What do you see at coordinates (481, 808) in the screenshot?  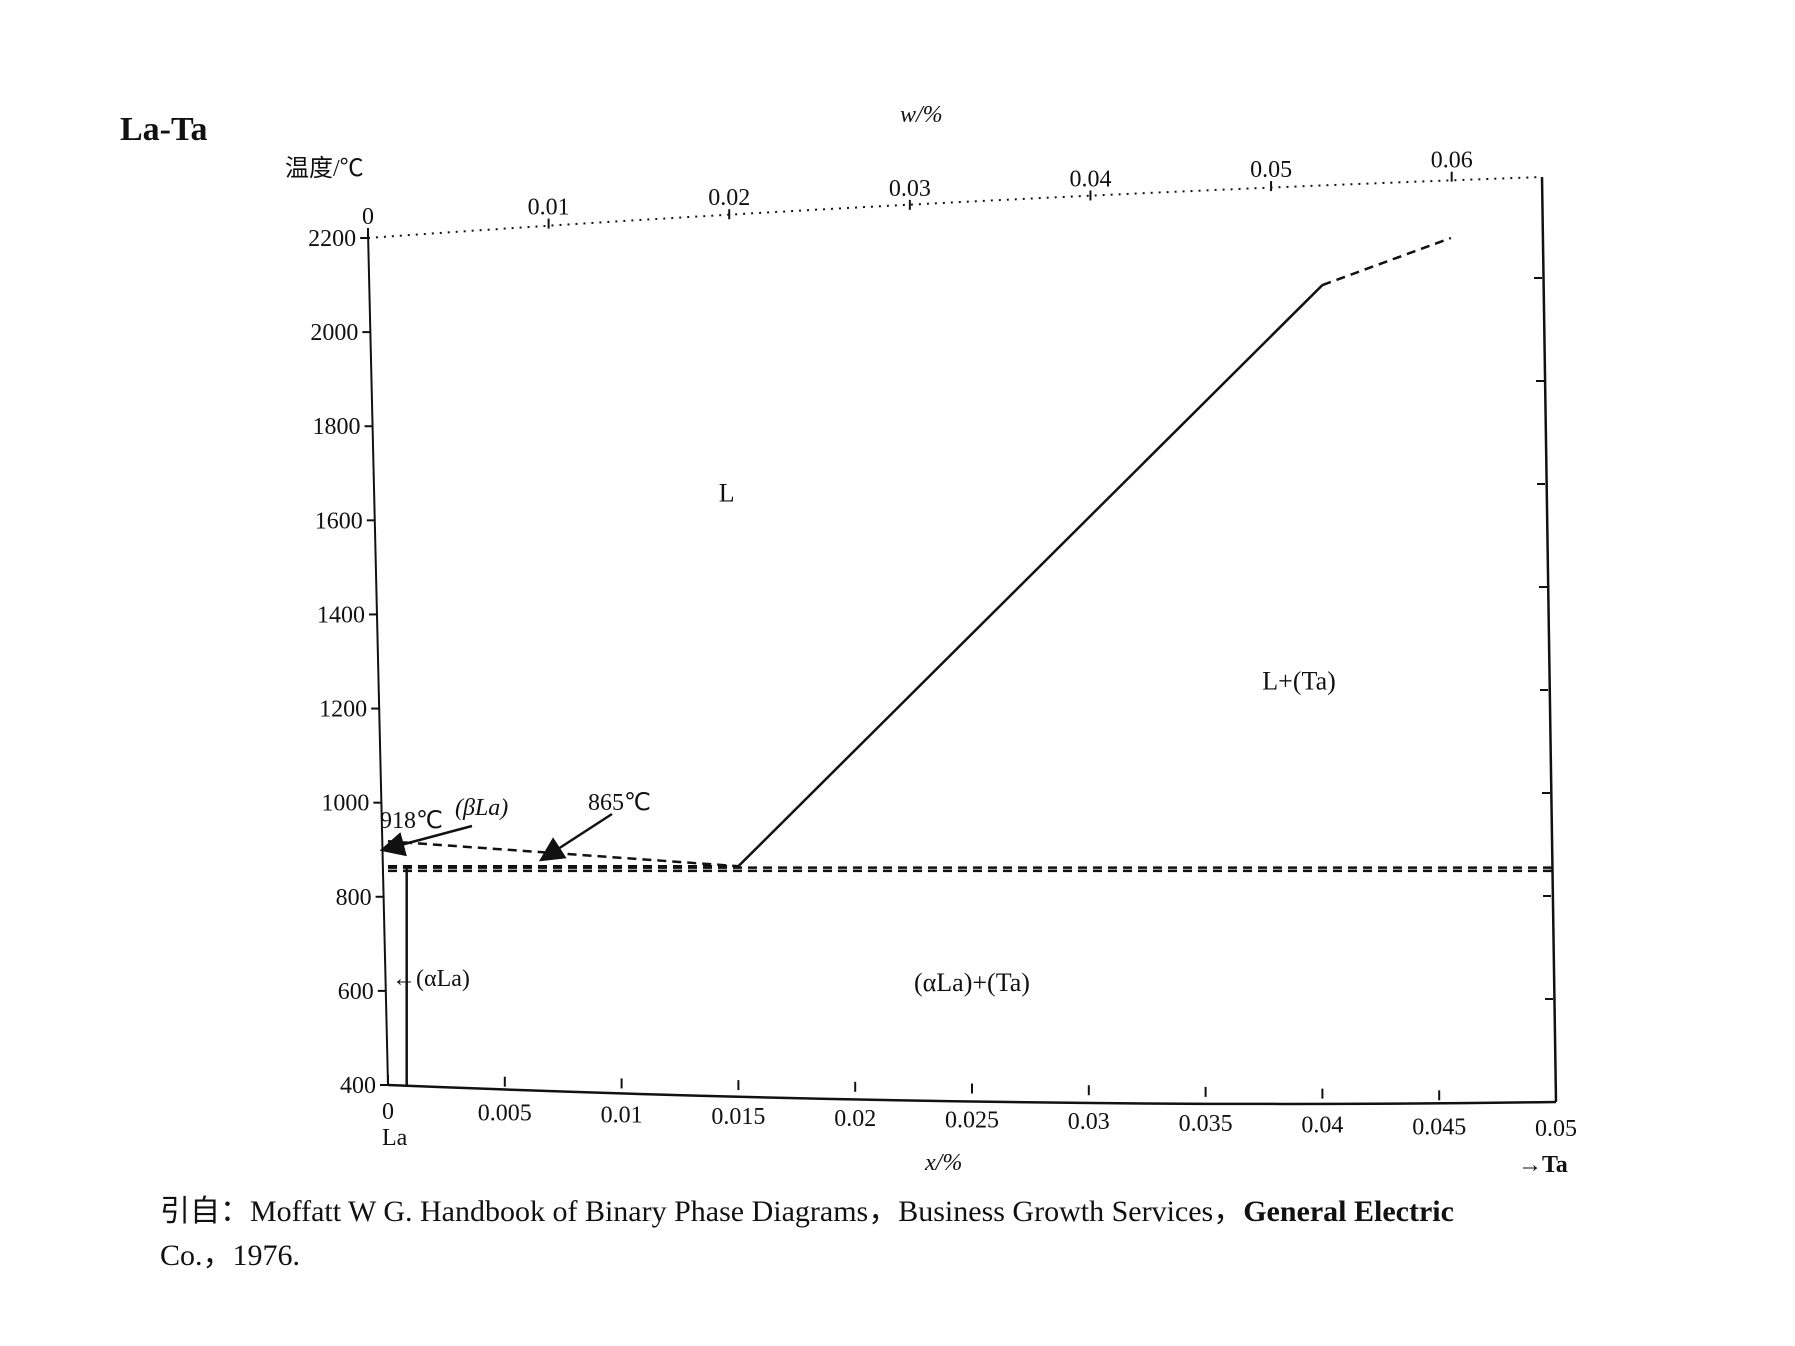 I see `annotation-beta-la: (βLa)` at bounding box center [481, 808].